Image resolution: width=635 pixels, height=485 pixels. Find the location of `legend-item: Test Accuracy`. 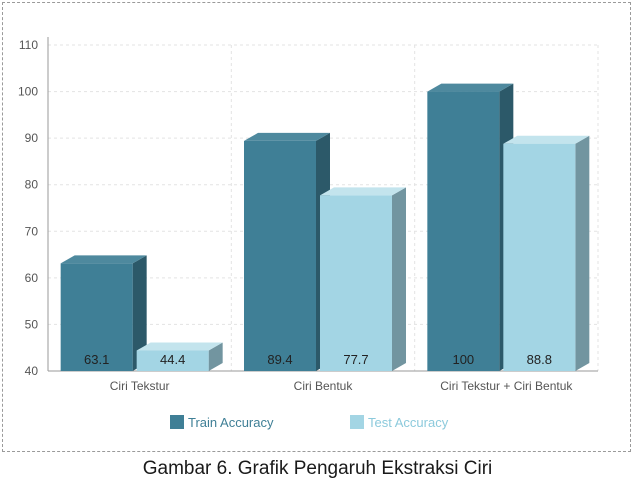

legend-item: Test Accuracy is located at coordinates (399, 422).